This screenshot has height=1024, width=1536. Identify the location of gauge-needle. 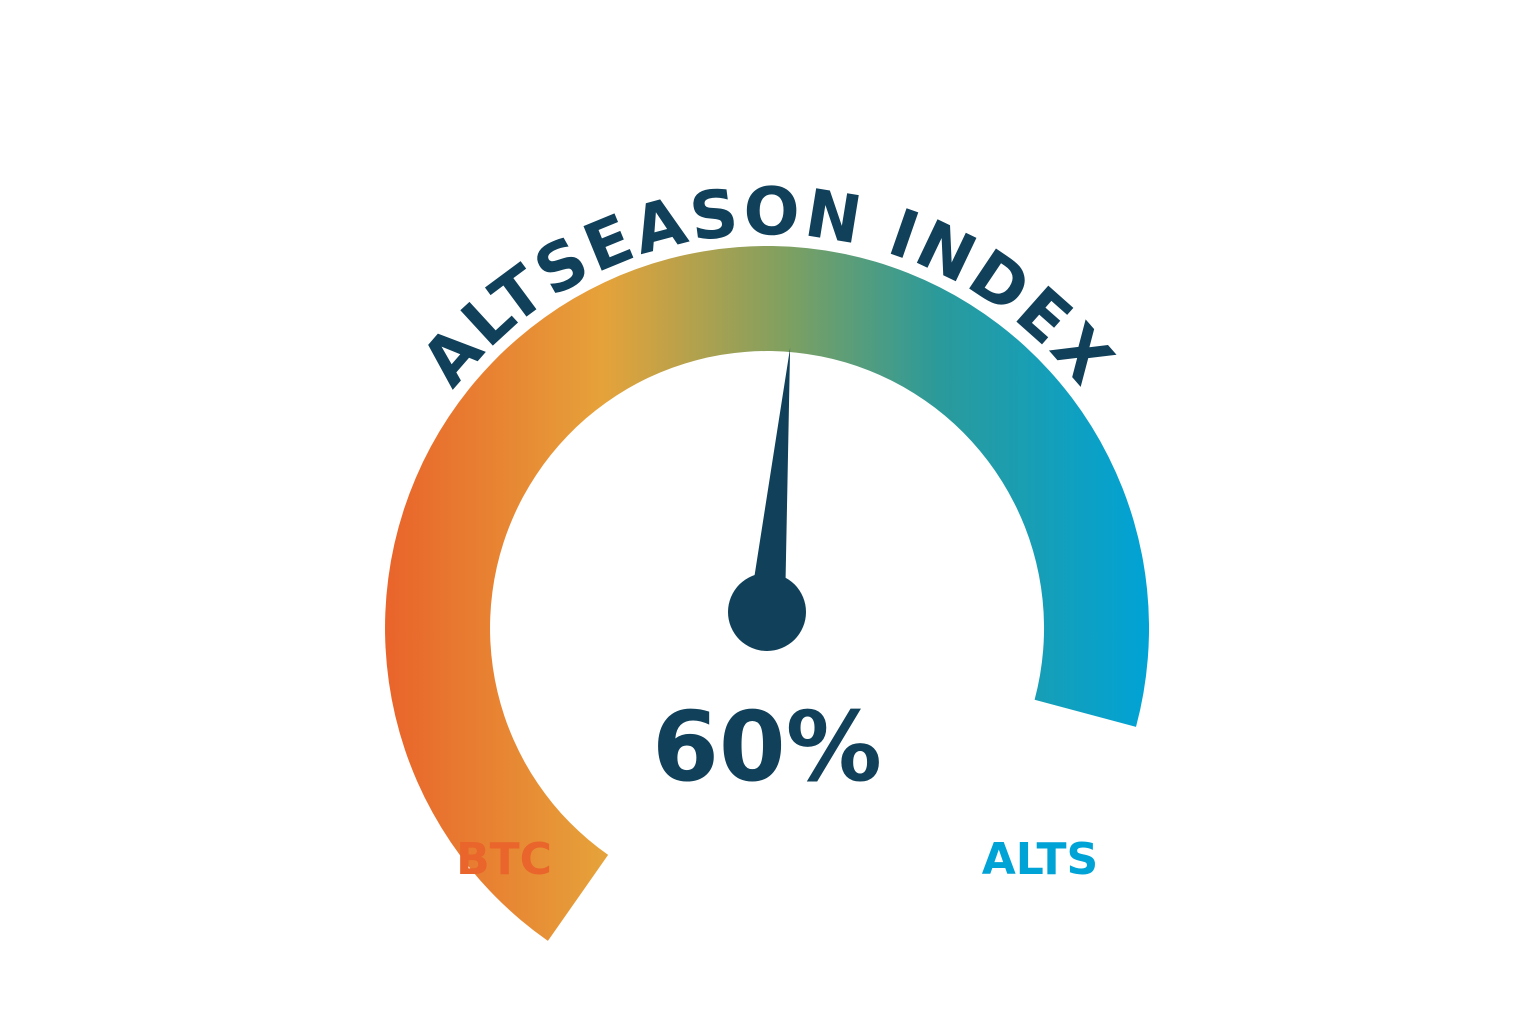
(770, 481).